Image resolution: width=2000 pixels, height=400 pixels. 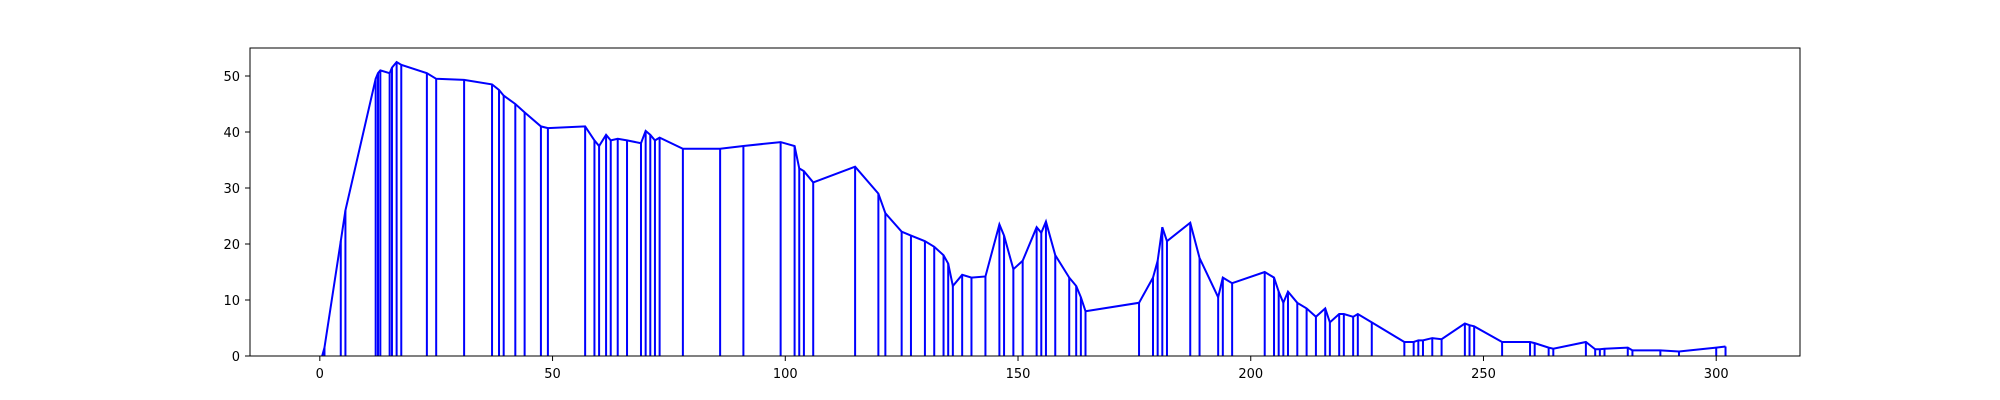 I want to click on y-tick-label: 40, so click(x=231, y=133).